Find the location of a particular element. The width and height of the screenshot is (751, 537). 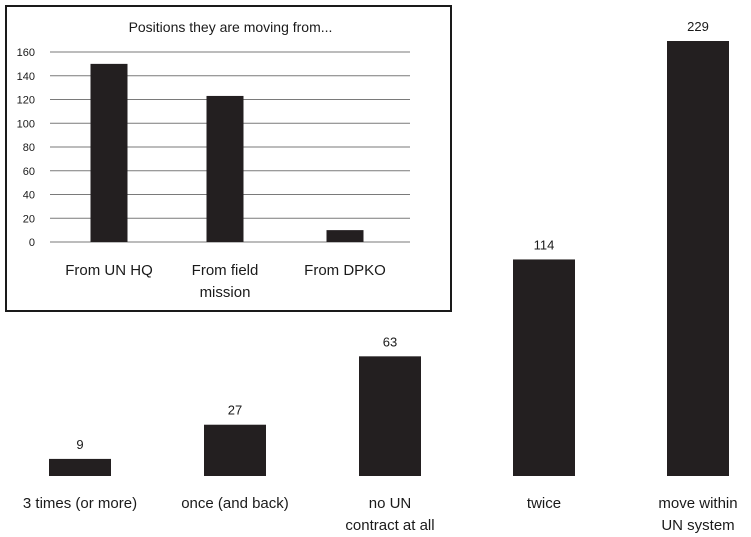

inset-category-label: From DPKO is located at coordinates (345, 270).